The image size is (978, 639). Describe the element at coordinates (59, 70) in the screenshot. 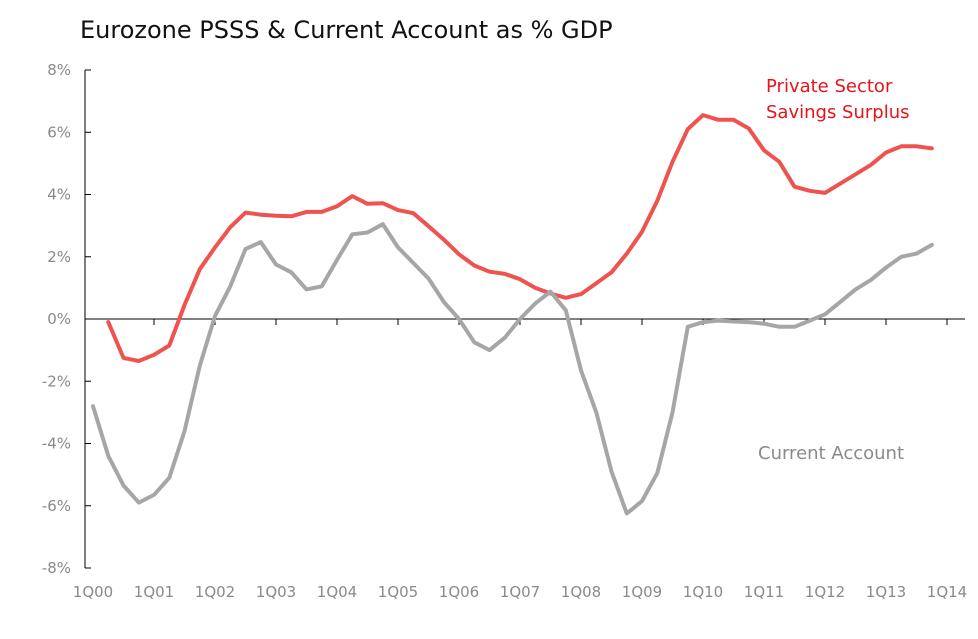

I see `y-tick-label: 8%` at that location.